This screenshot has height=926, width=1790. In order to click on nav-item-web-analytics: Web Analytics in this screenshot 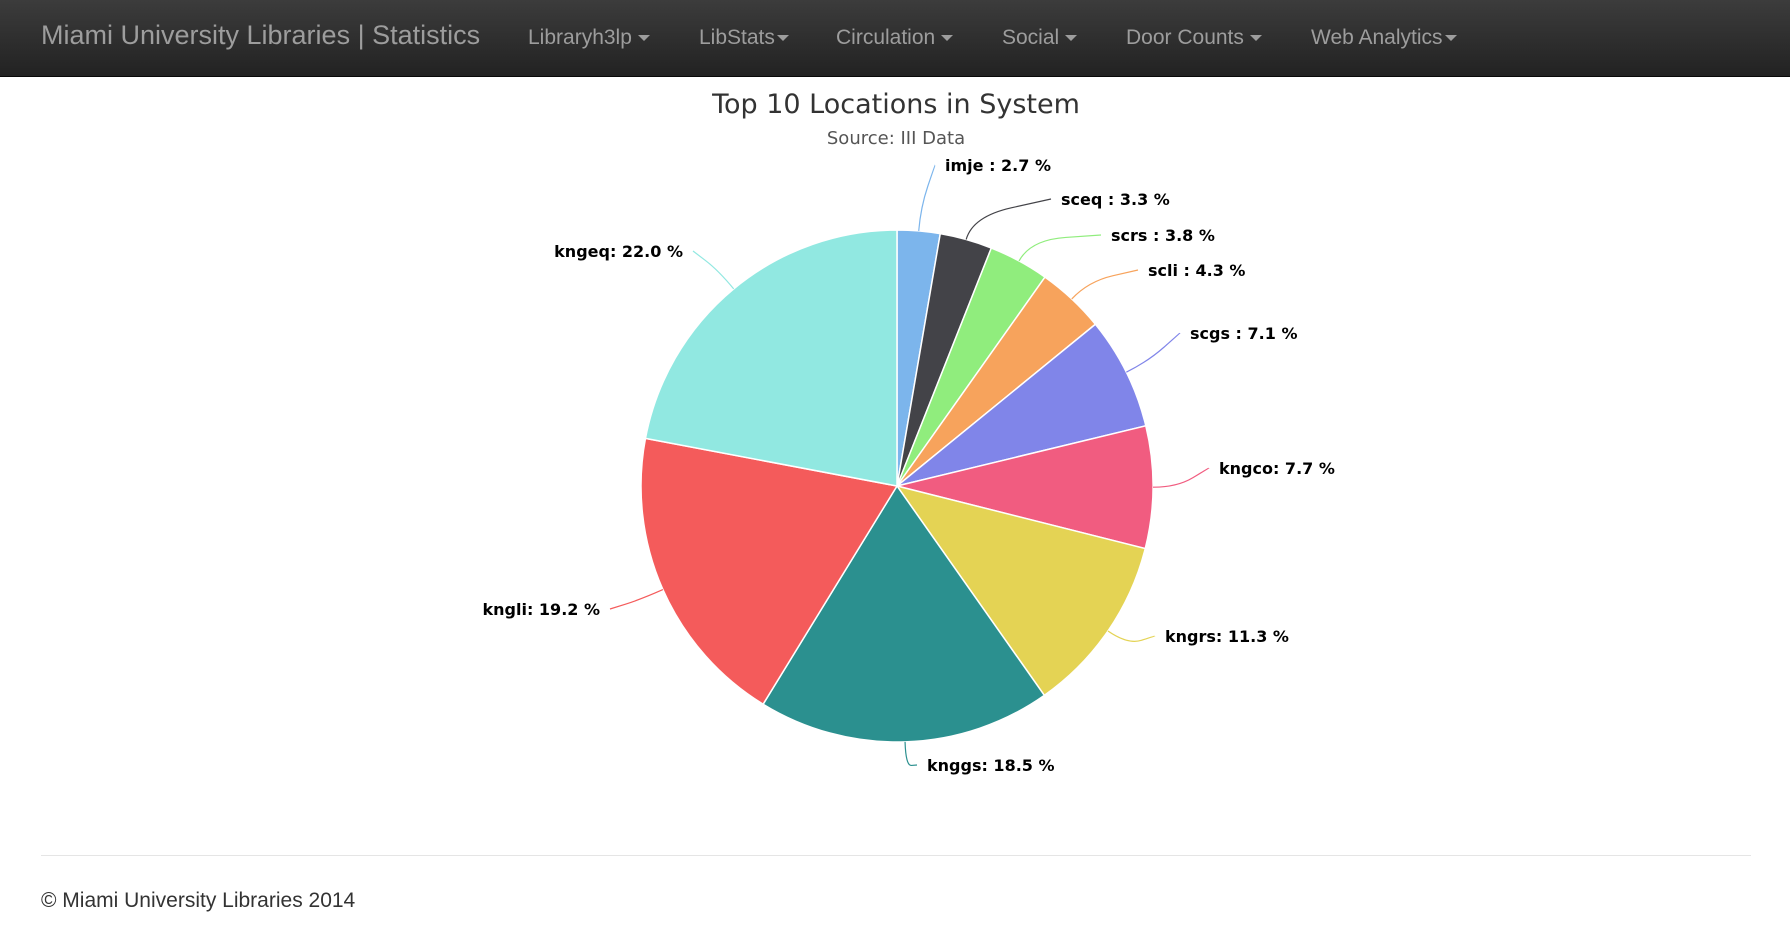, I will do `click(1384, 38)`.